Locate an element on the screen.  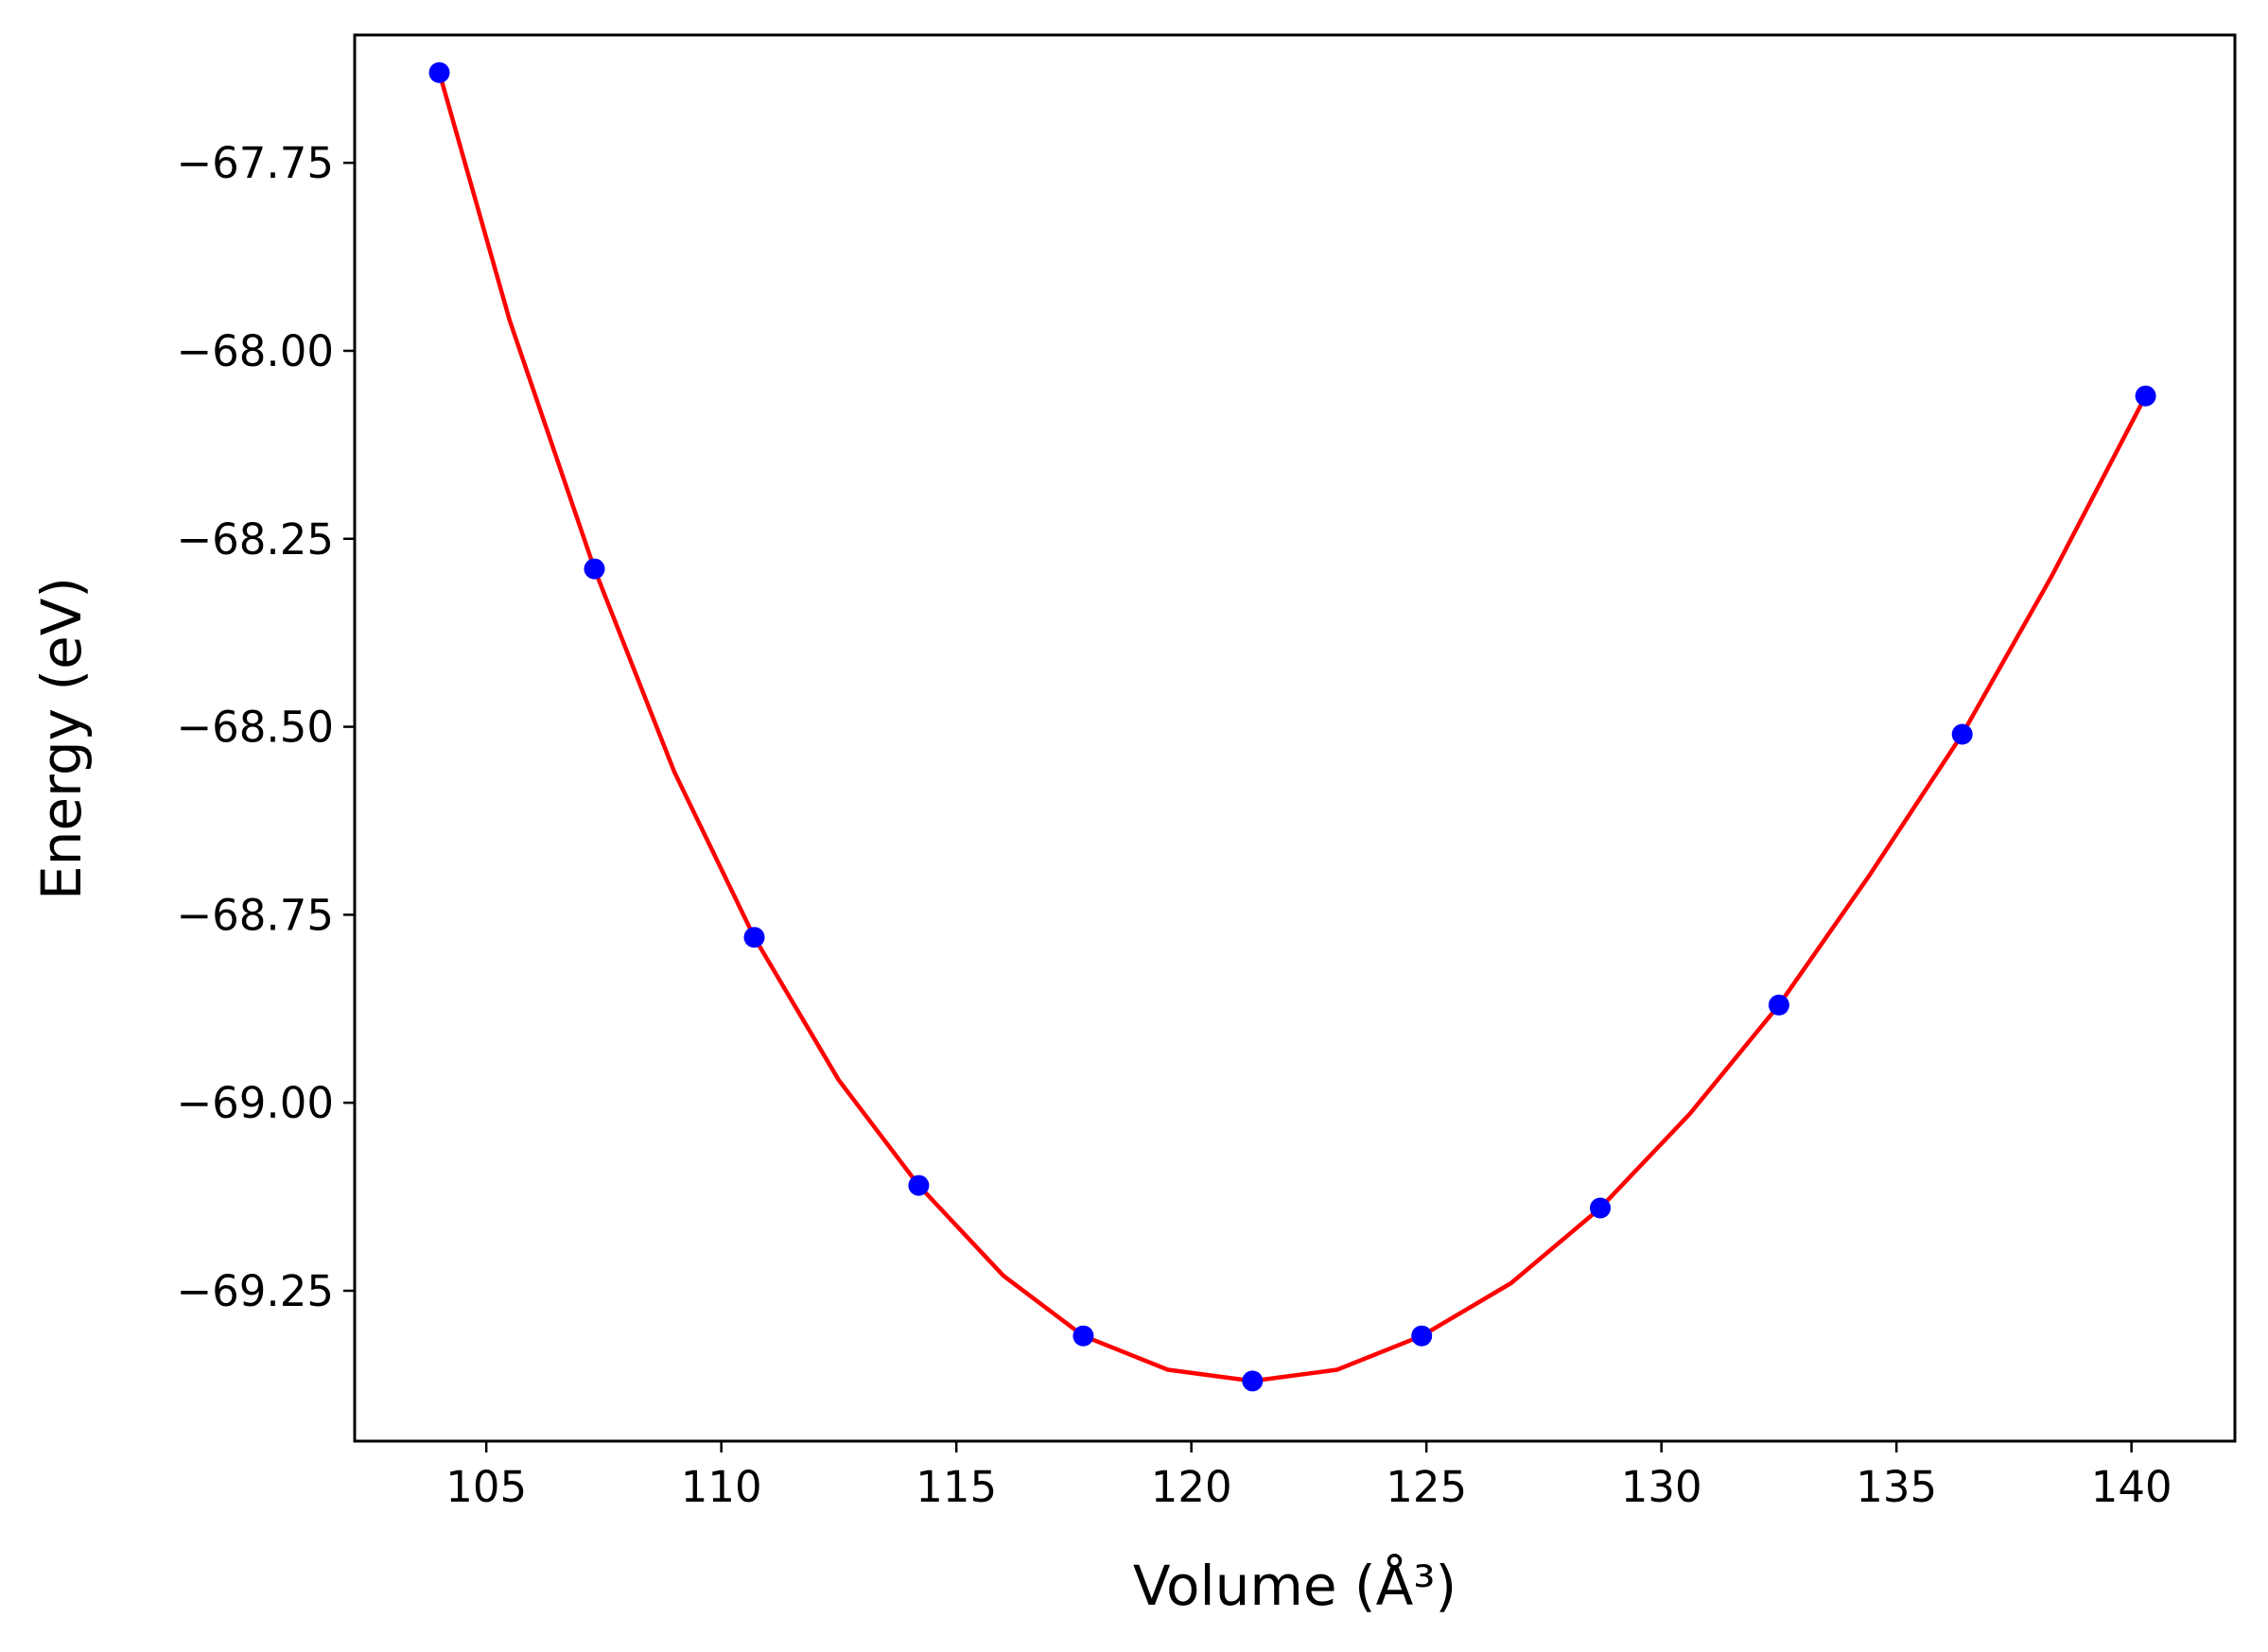
x-tick-label: 105 is located at coordinates (486, 1487).